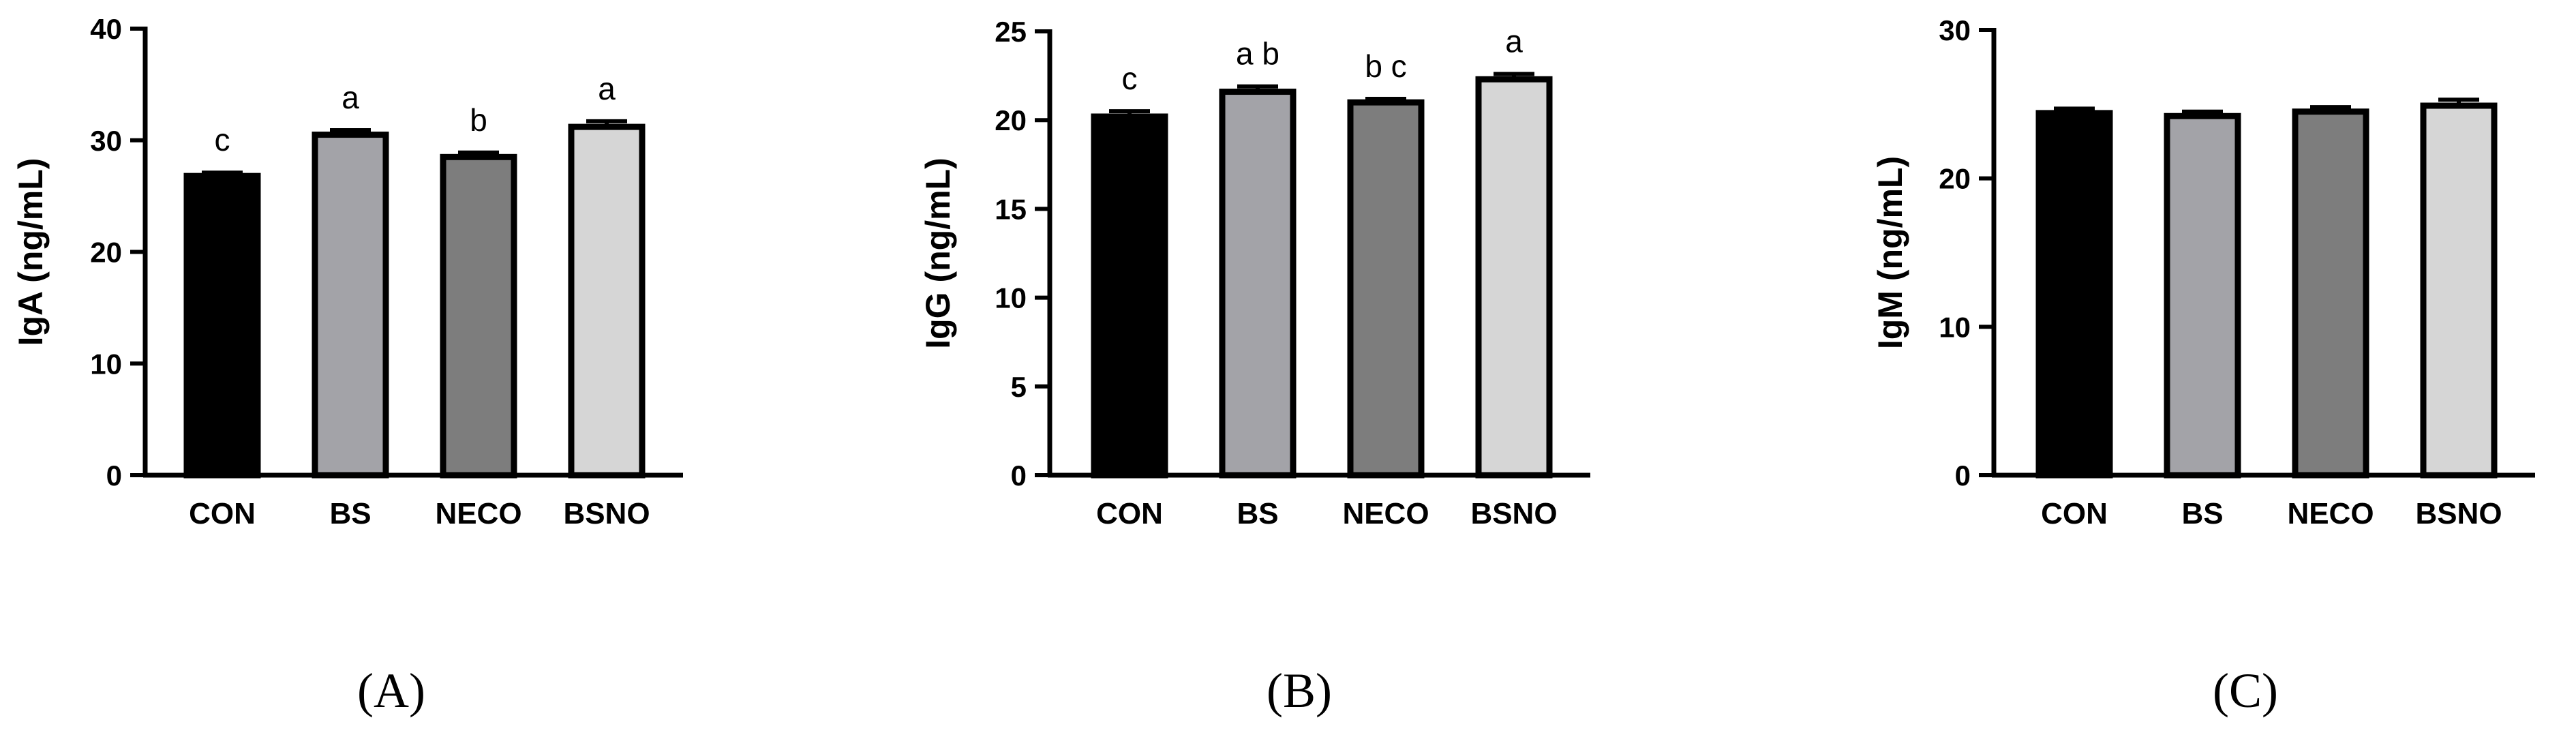 The image size is (2576, 737). Describe the element at coordinates (2246, 690) in the screenshot. I see `panel-label: (C)` at that location.